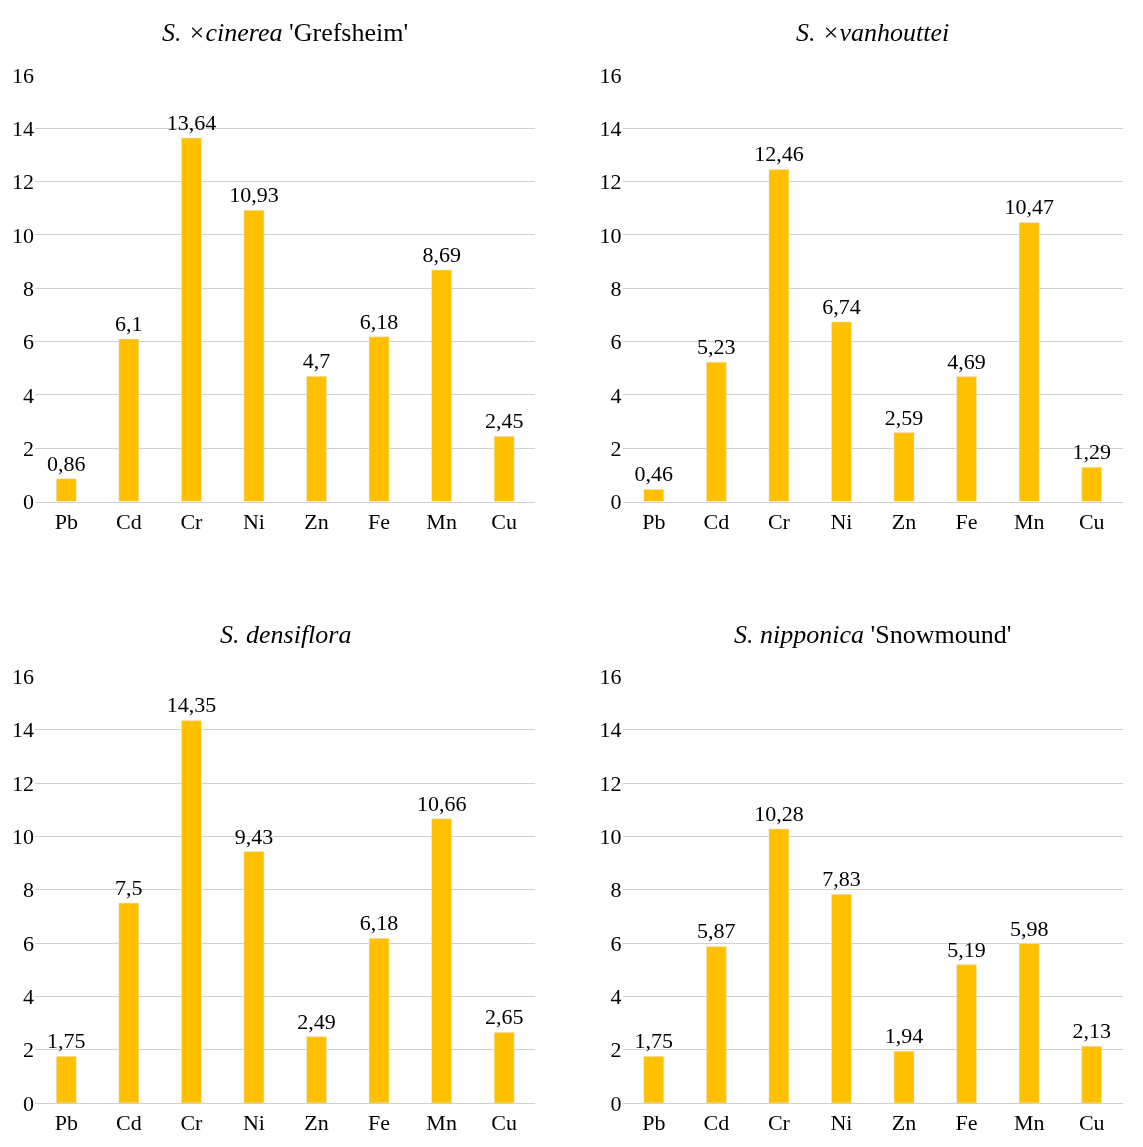  I want to click on data-label: 2,45, so click(504, 421).